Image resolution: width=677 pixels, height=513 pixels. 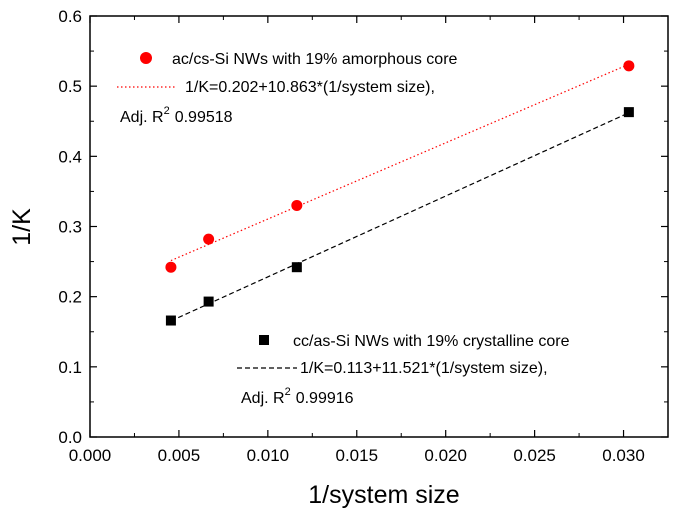 What do you see at coordinates (70, 156) in the screenshot?
I see `y-tick-label: 0.4` at bounding box center [70, 156].